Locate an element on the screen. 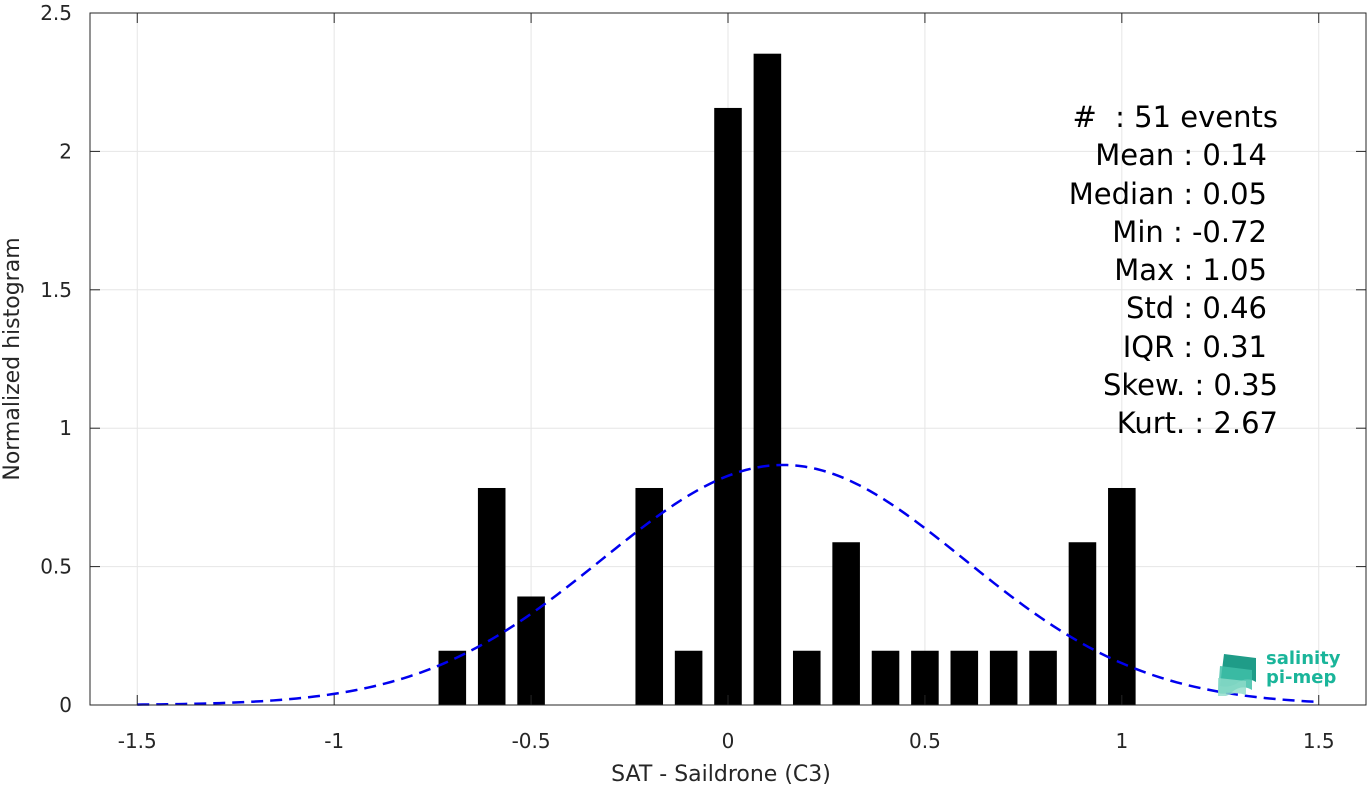  x-tick-label: 0.5 is located at coordinates (925, 741).